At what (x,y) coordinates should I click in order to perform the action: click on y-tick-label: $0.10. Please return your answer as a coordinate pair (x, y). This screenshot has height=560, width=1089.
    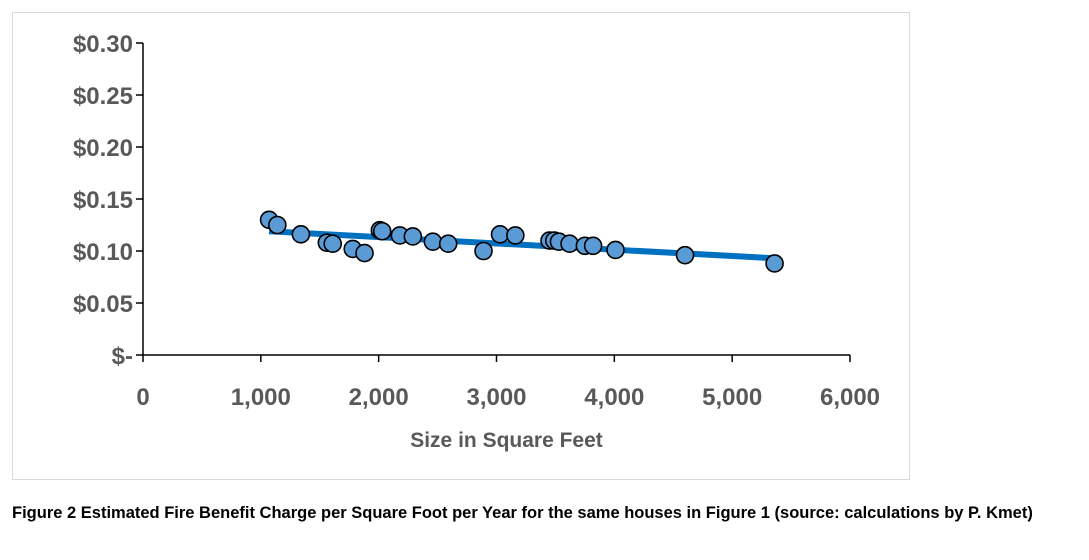
    Looking at the image, I should click on (103, 252).